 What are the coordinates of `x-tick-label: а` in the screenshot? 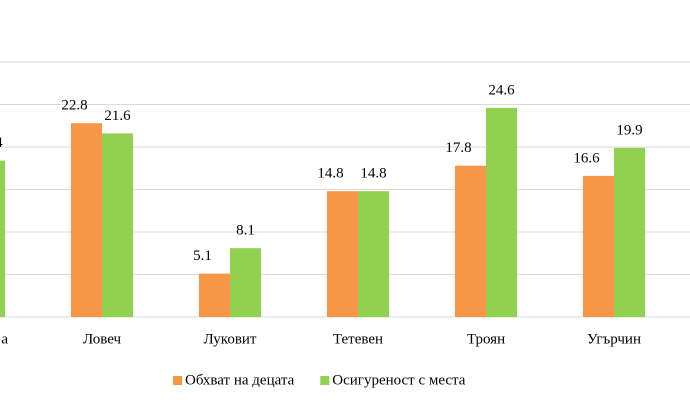 It's located at (4, 339).